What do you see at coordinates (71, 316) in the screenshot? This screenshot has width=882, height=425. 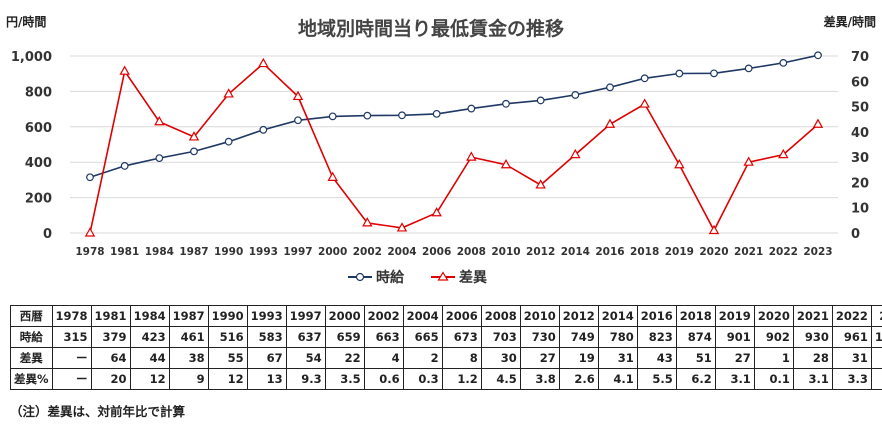 I see `table-cell-year: 1978` at bounding box center [71, 316].